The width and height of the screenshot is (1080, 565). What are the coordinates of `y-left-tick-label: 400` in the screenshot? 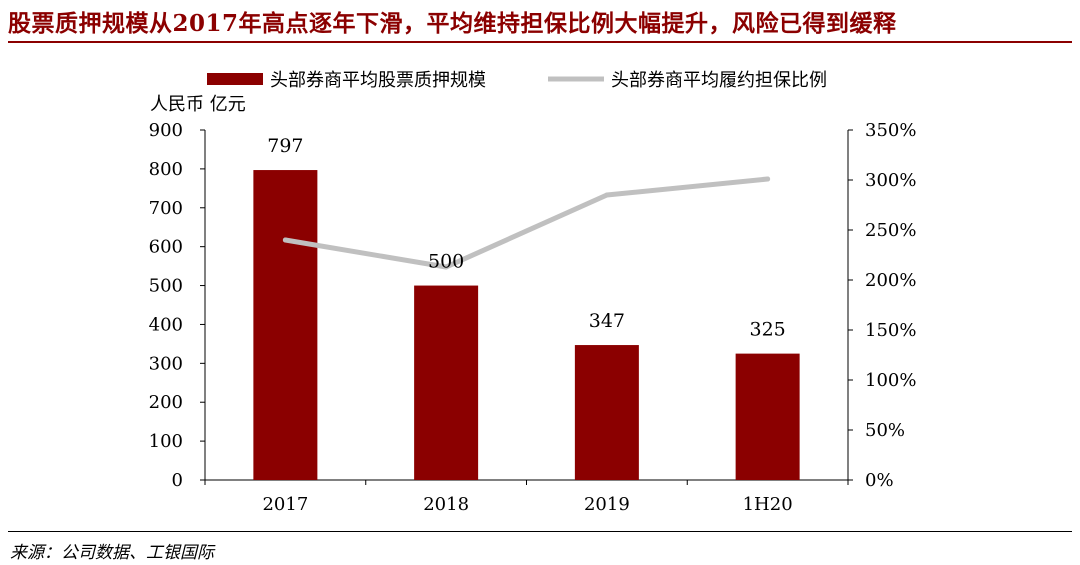 It's located at (166, 324).